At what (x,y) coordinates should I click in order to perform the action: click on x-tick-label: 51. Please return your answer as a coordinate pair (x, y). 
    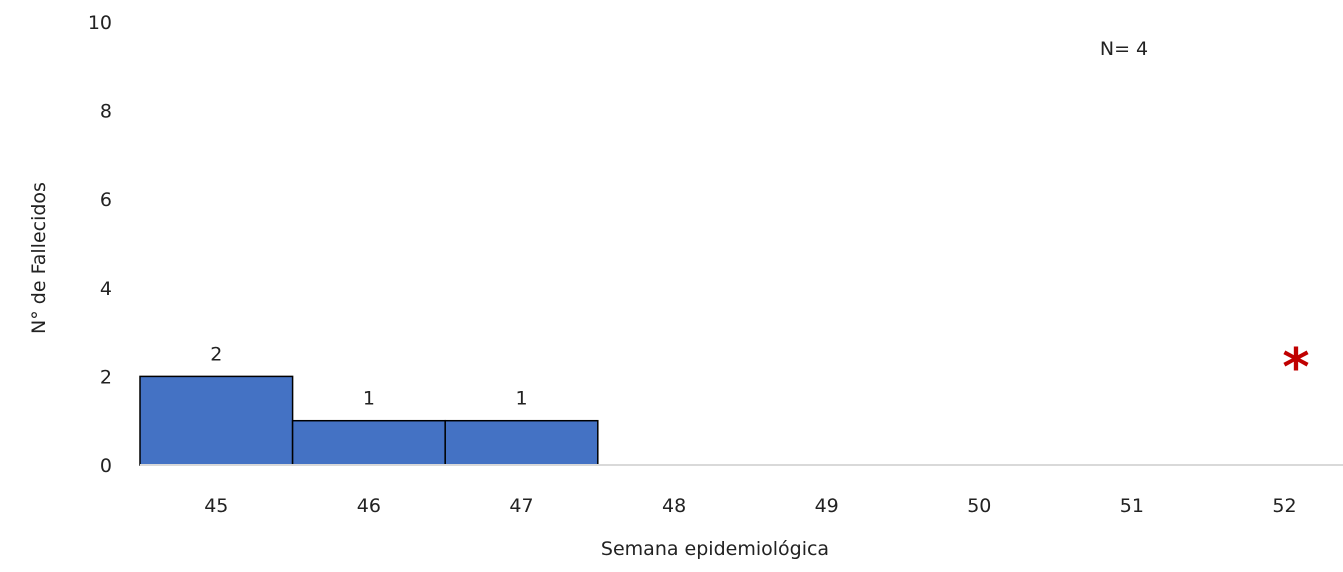
    Looking at the image, I should click on (1132, 506).